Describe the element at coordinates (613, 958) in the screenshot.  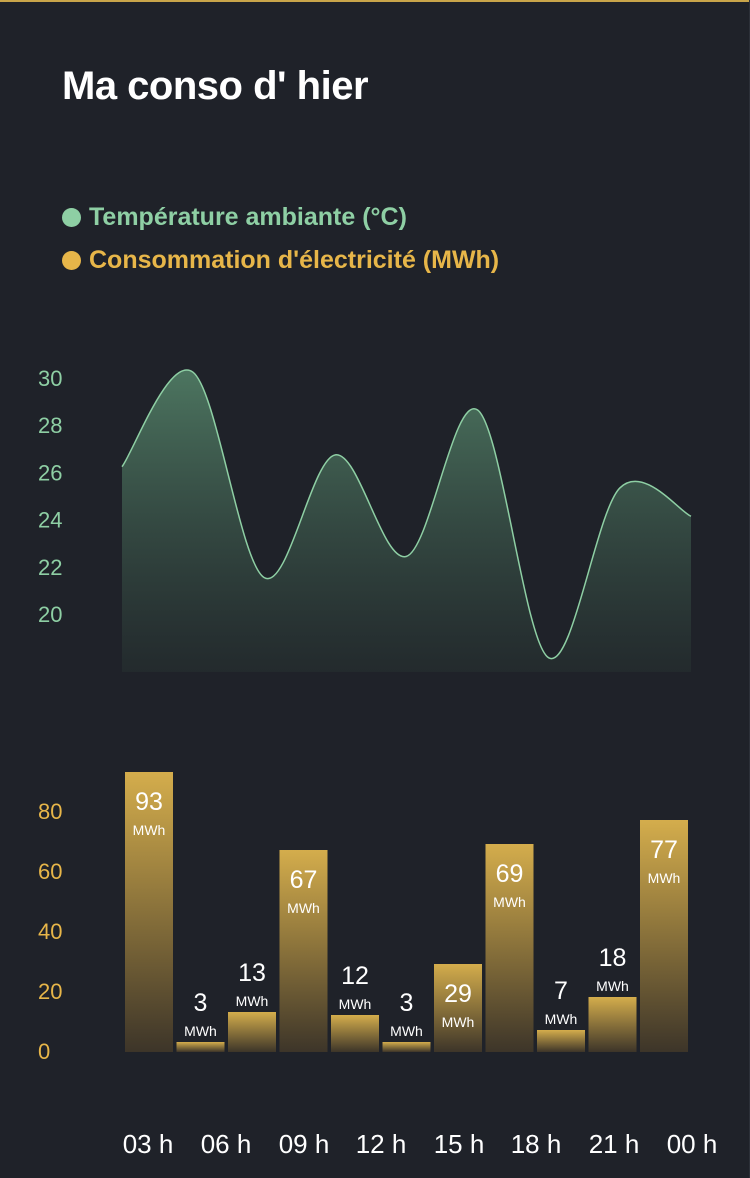
I see `bar-value-label: 18` at that location.